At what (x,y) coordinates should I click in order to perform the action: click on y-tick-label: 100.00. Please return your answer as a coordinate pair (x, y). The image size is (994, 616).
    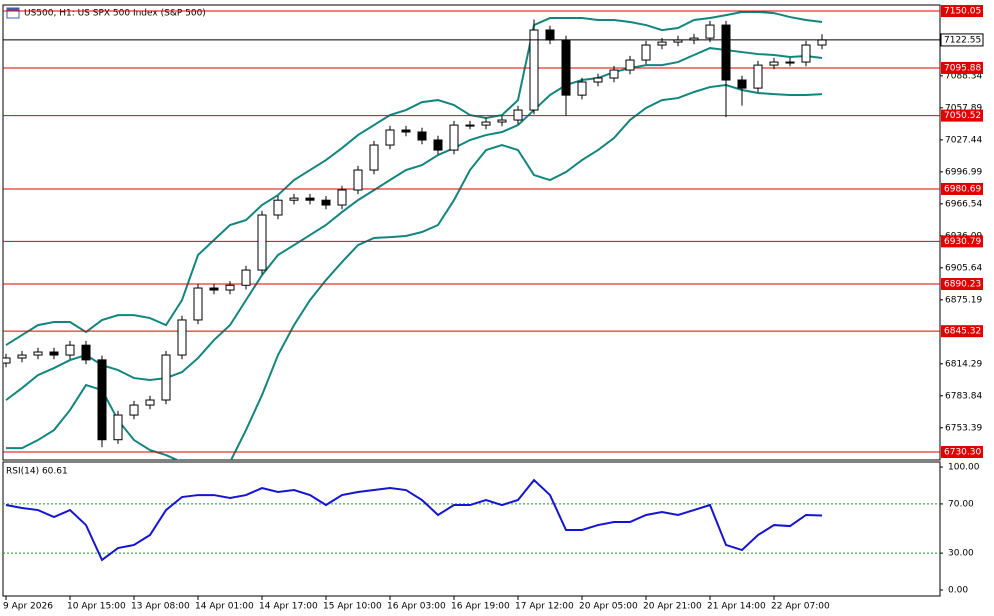
    Looking at the image, I should click on (964, 468).